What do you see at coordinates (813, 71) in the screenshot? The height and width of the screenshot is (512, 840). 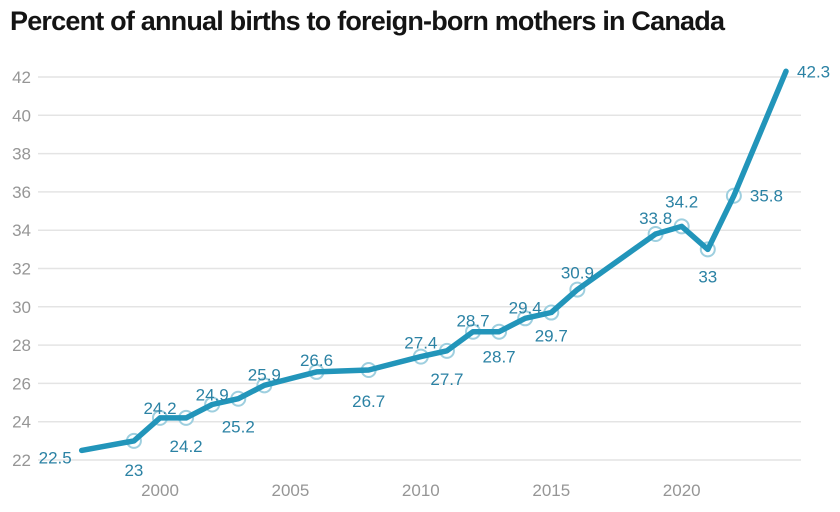 I see `data-point-label: 42.3` at bounding box center [813, 71].